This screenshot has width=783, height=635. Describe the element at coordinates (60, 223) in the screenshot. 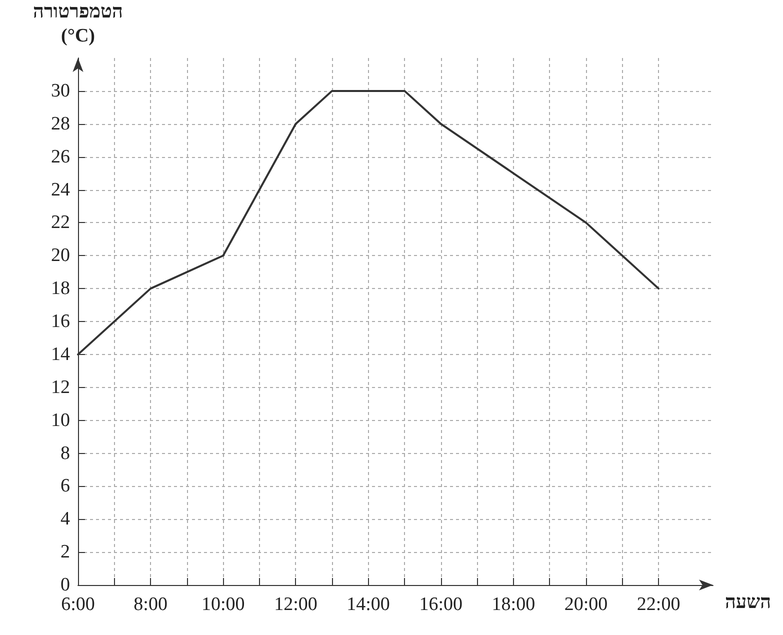

I see `y-tick-label: 22` at that location.